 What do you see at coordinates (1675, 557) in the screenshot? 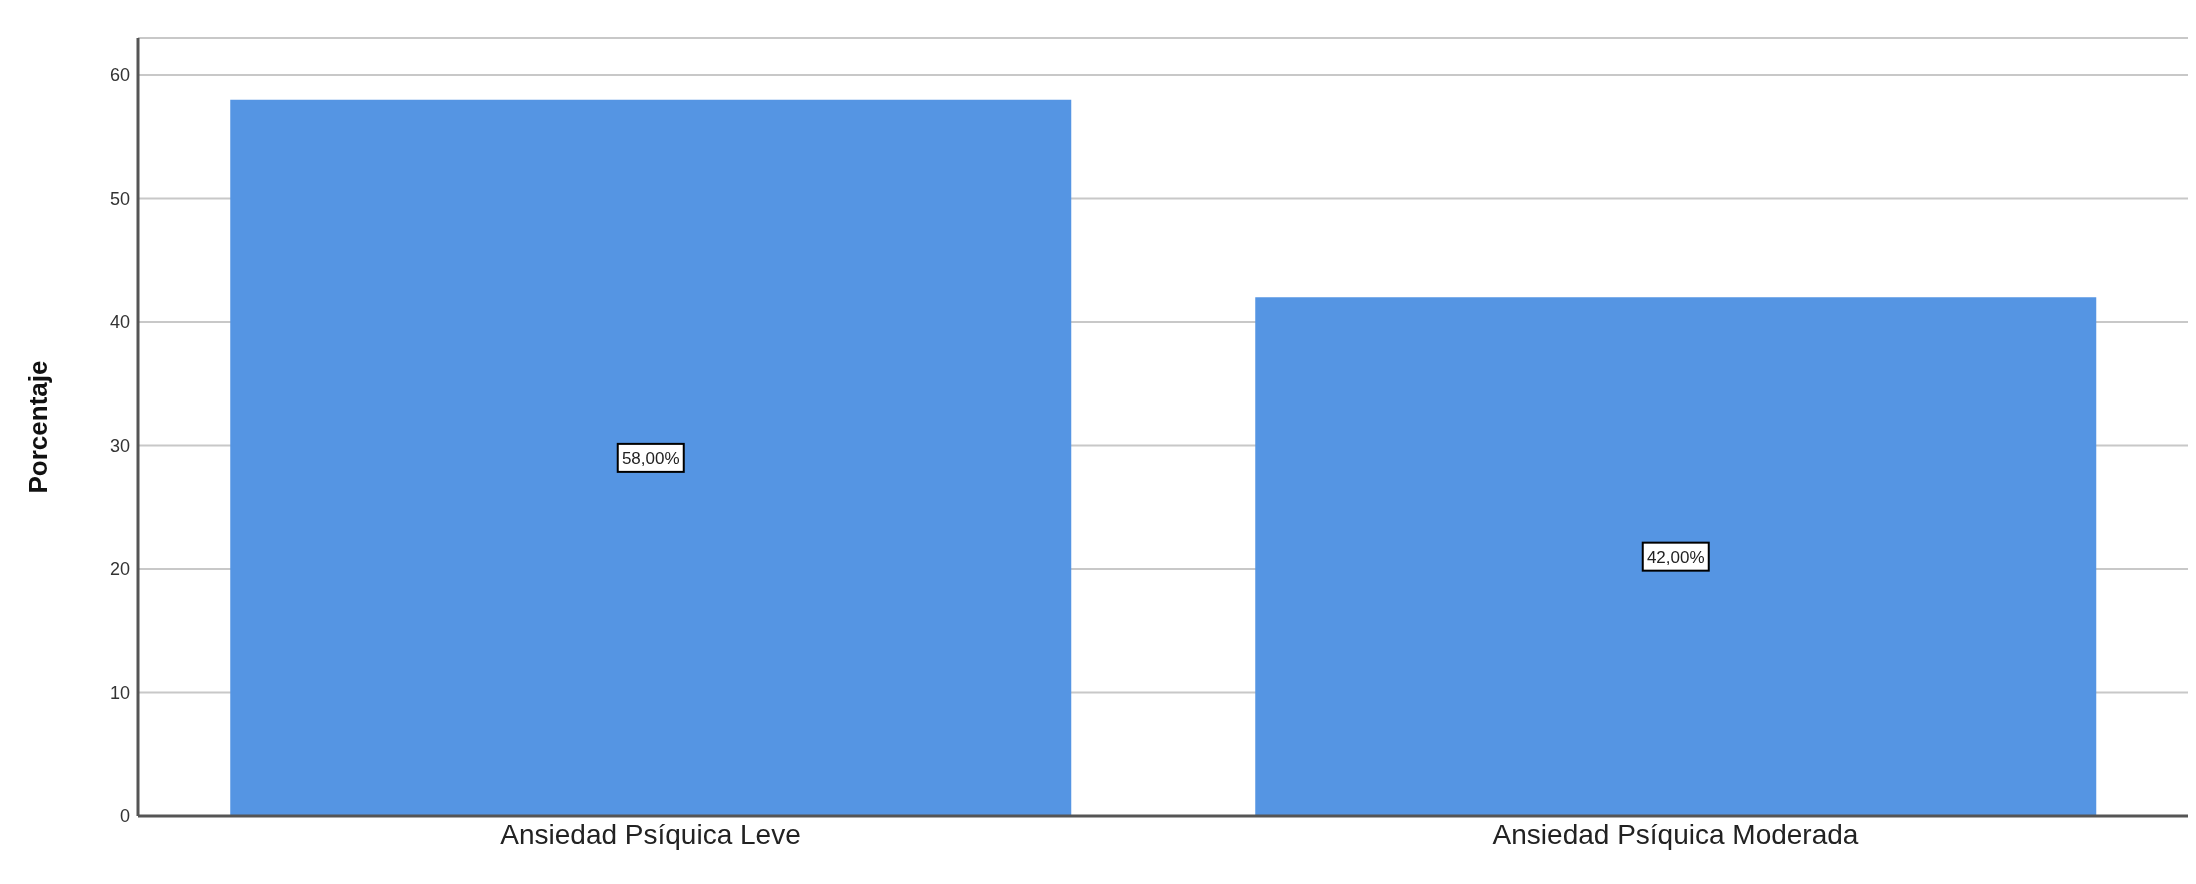
I see `data-label: 42,00%` at bounding box center [1675, 557].